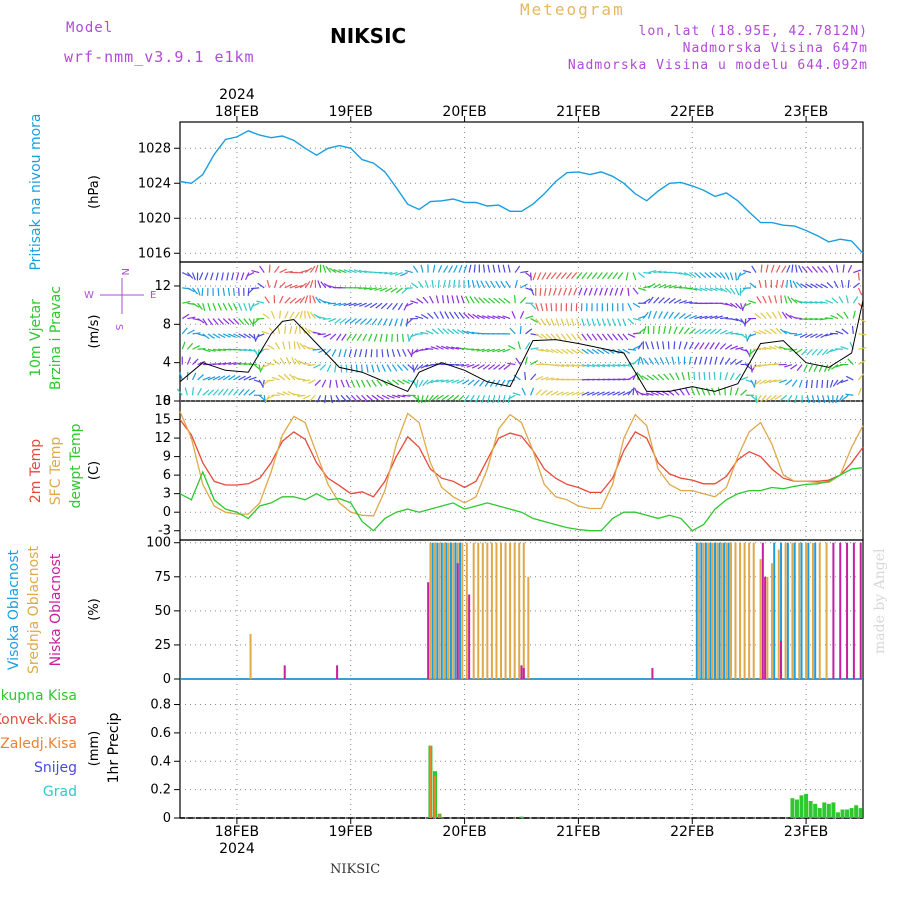  I want to click on unit-label-cloud: (%), so click(94, 609).